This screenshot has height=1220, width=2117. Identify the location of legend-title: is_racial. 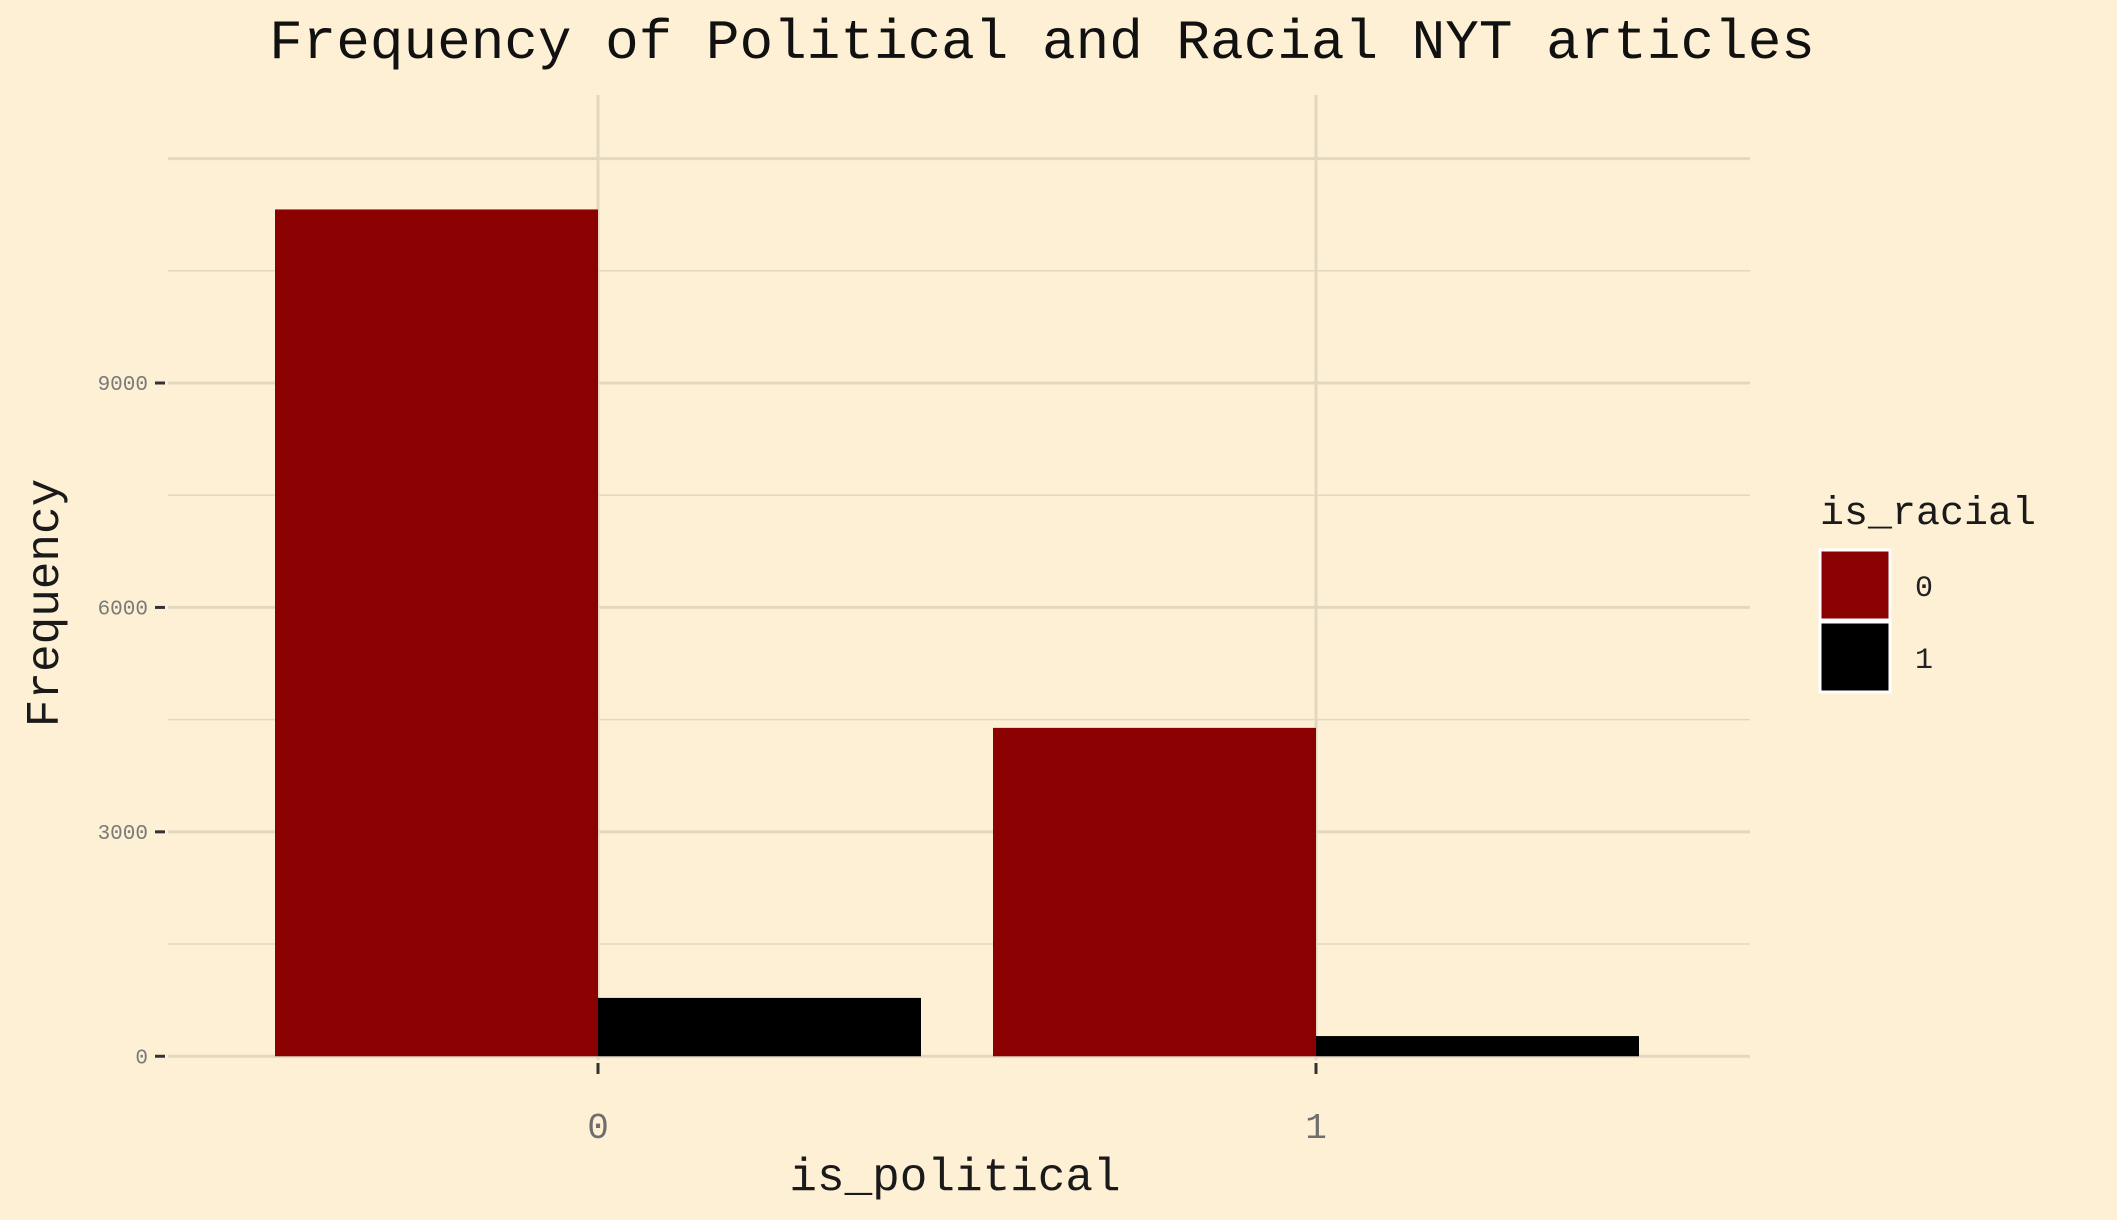
(1928, 514).